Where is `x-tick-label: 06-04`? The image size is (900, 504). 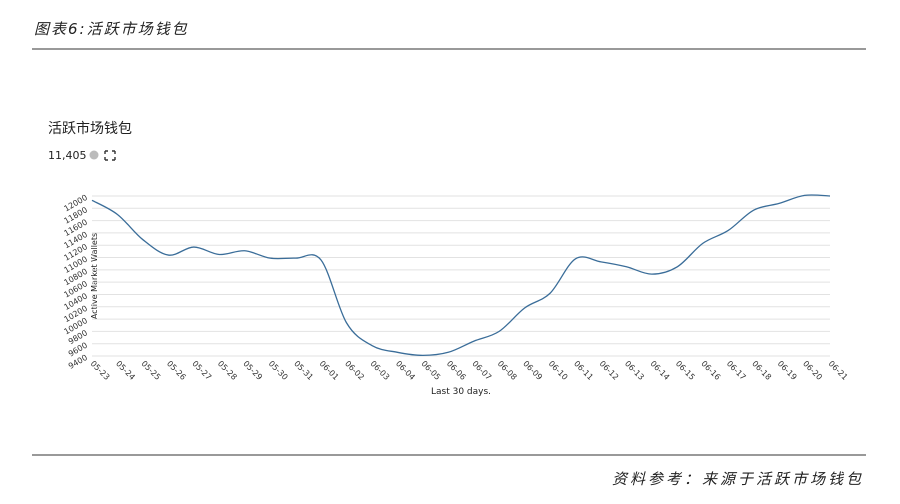 x-tick-label: 06-04 is located at coordinates (405, 370).